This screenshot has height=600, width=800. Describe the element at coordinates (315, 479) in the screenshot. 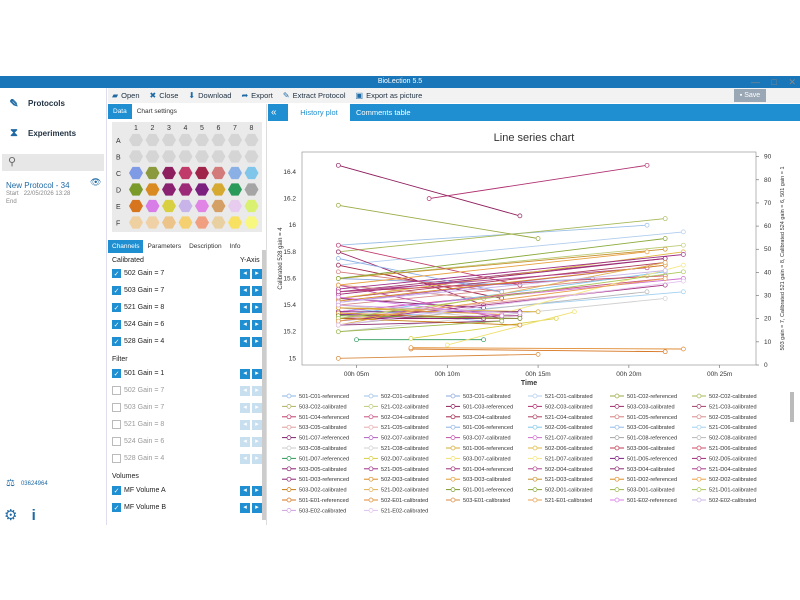

I see `legend-item: 501-D03-referenced` at that location.